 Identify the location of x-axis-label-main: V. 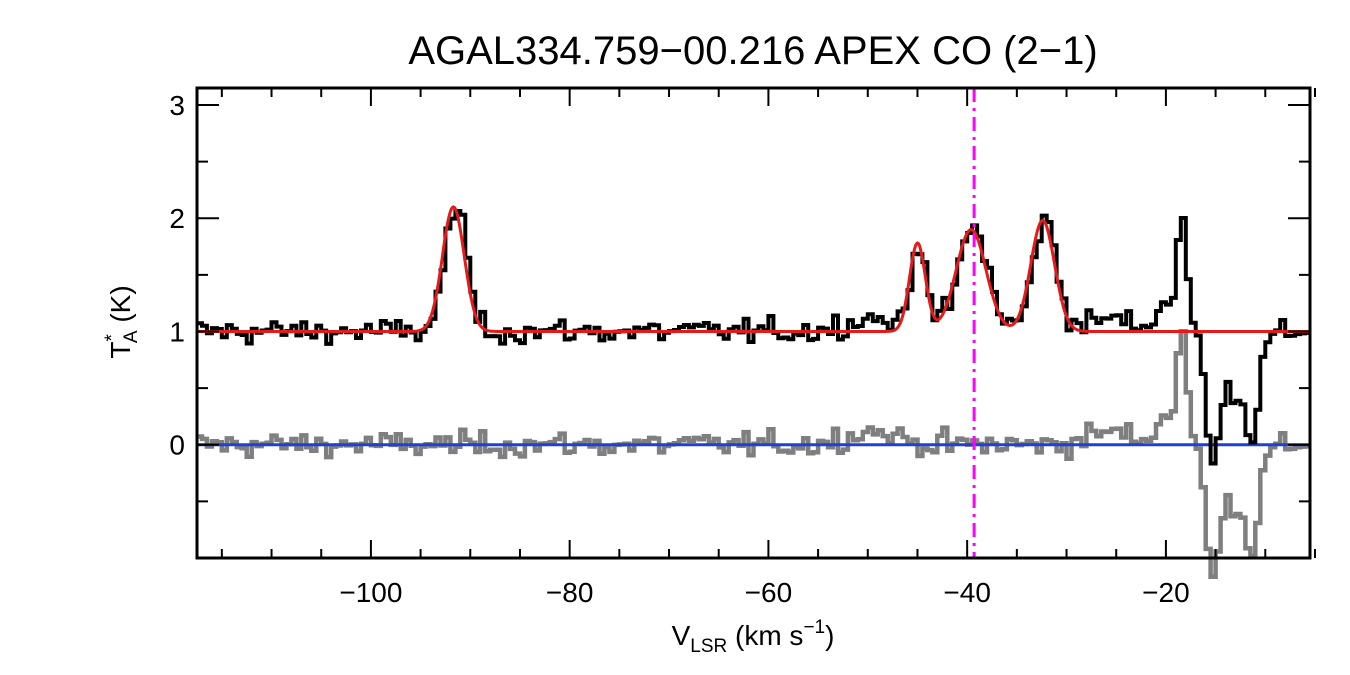
(681, 635).